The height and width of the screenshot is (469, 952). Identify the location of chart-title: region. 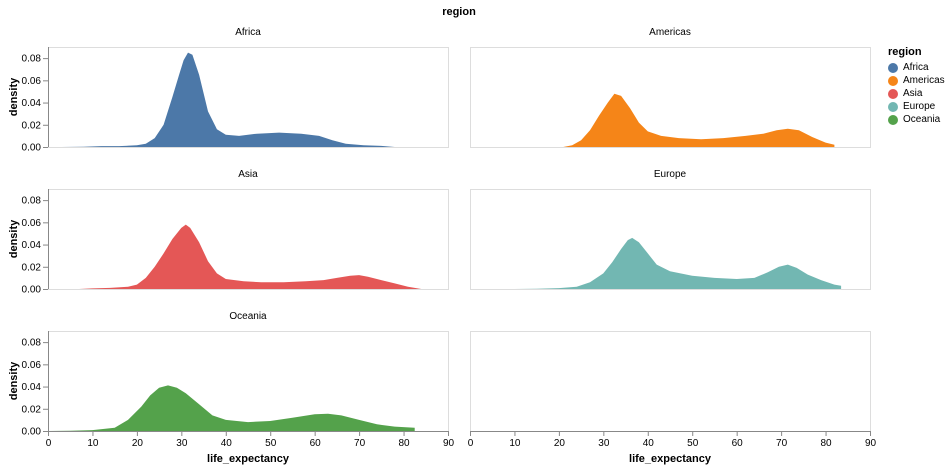
(459, 12).